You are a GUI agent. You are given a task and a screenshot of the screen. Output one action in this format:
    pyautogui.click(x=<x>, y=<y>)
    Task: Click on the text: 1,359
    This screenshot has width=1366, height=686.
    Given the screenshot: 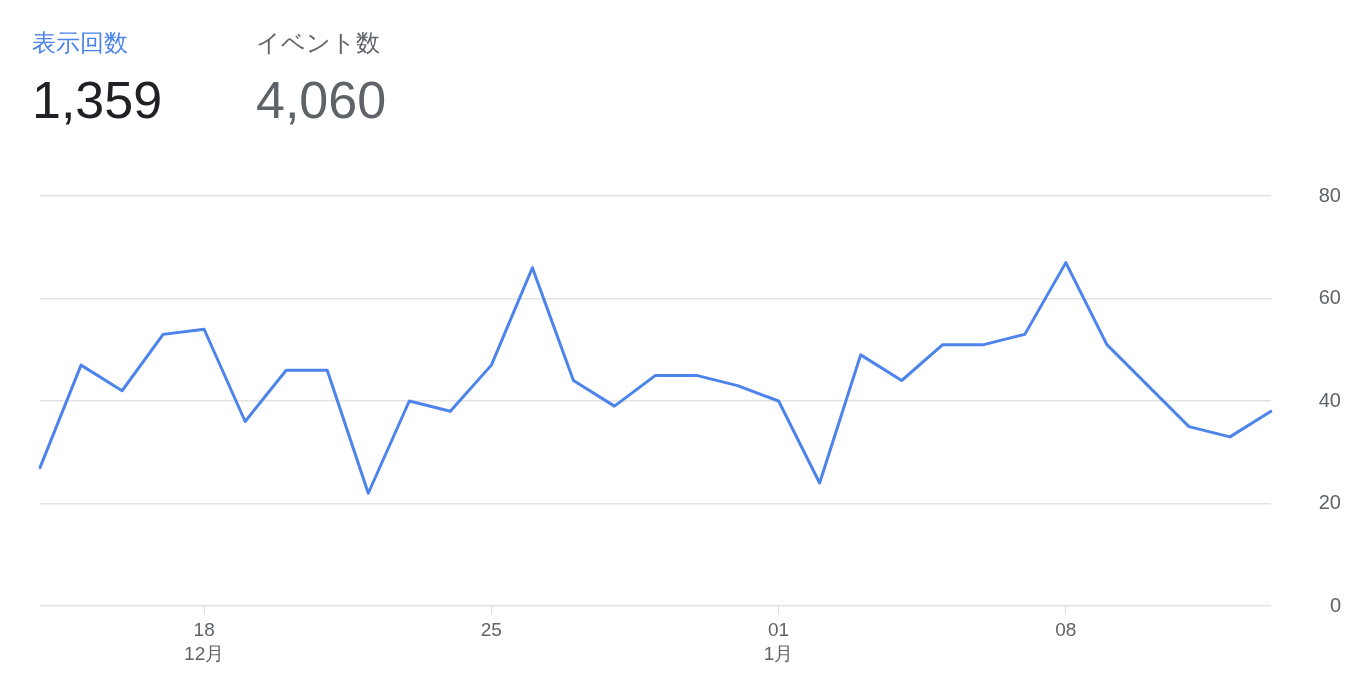 What is the action you would take?
    pyautogui.click(x=97, y=100)
    